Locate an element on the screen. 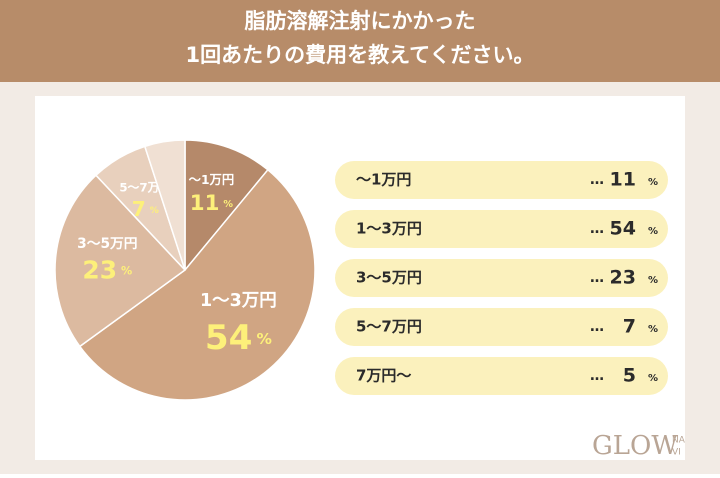  chart-title: 1回あたりの費用を教えてください。 is located at coordinates (360, 55).